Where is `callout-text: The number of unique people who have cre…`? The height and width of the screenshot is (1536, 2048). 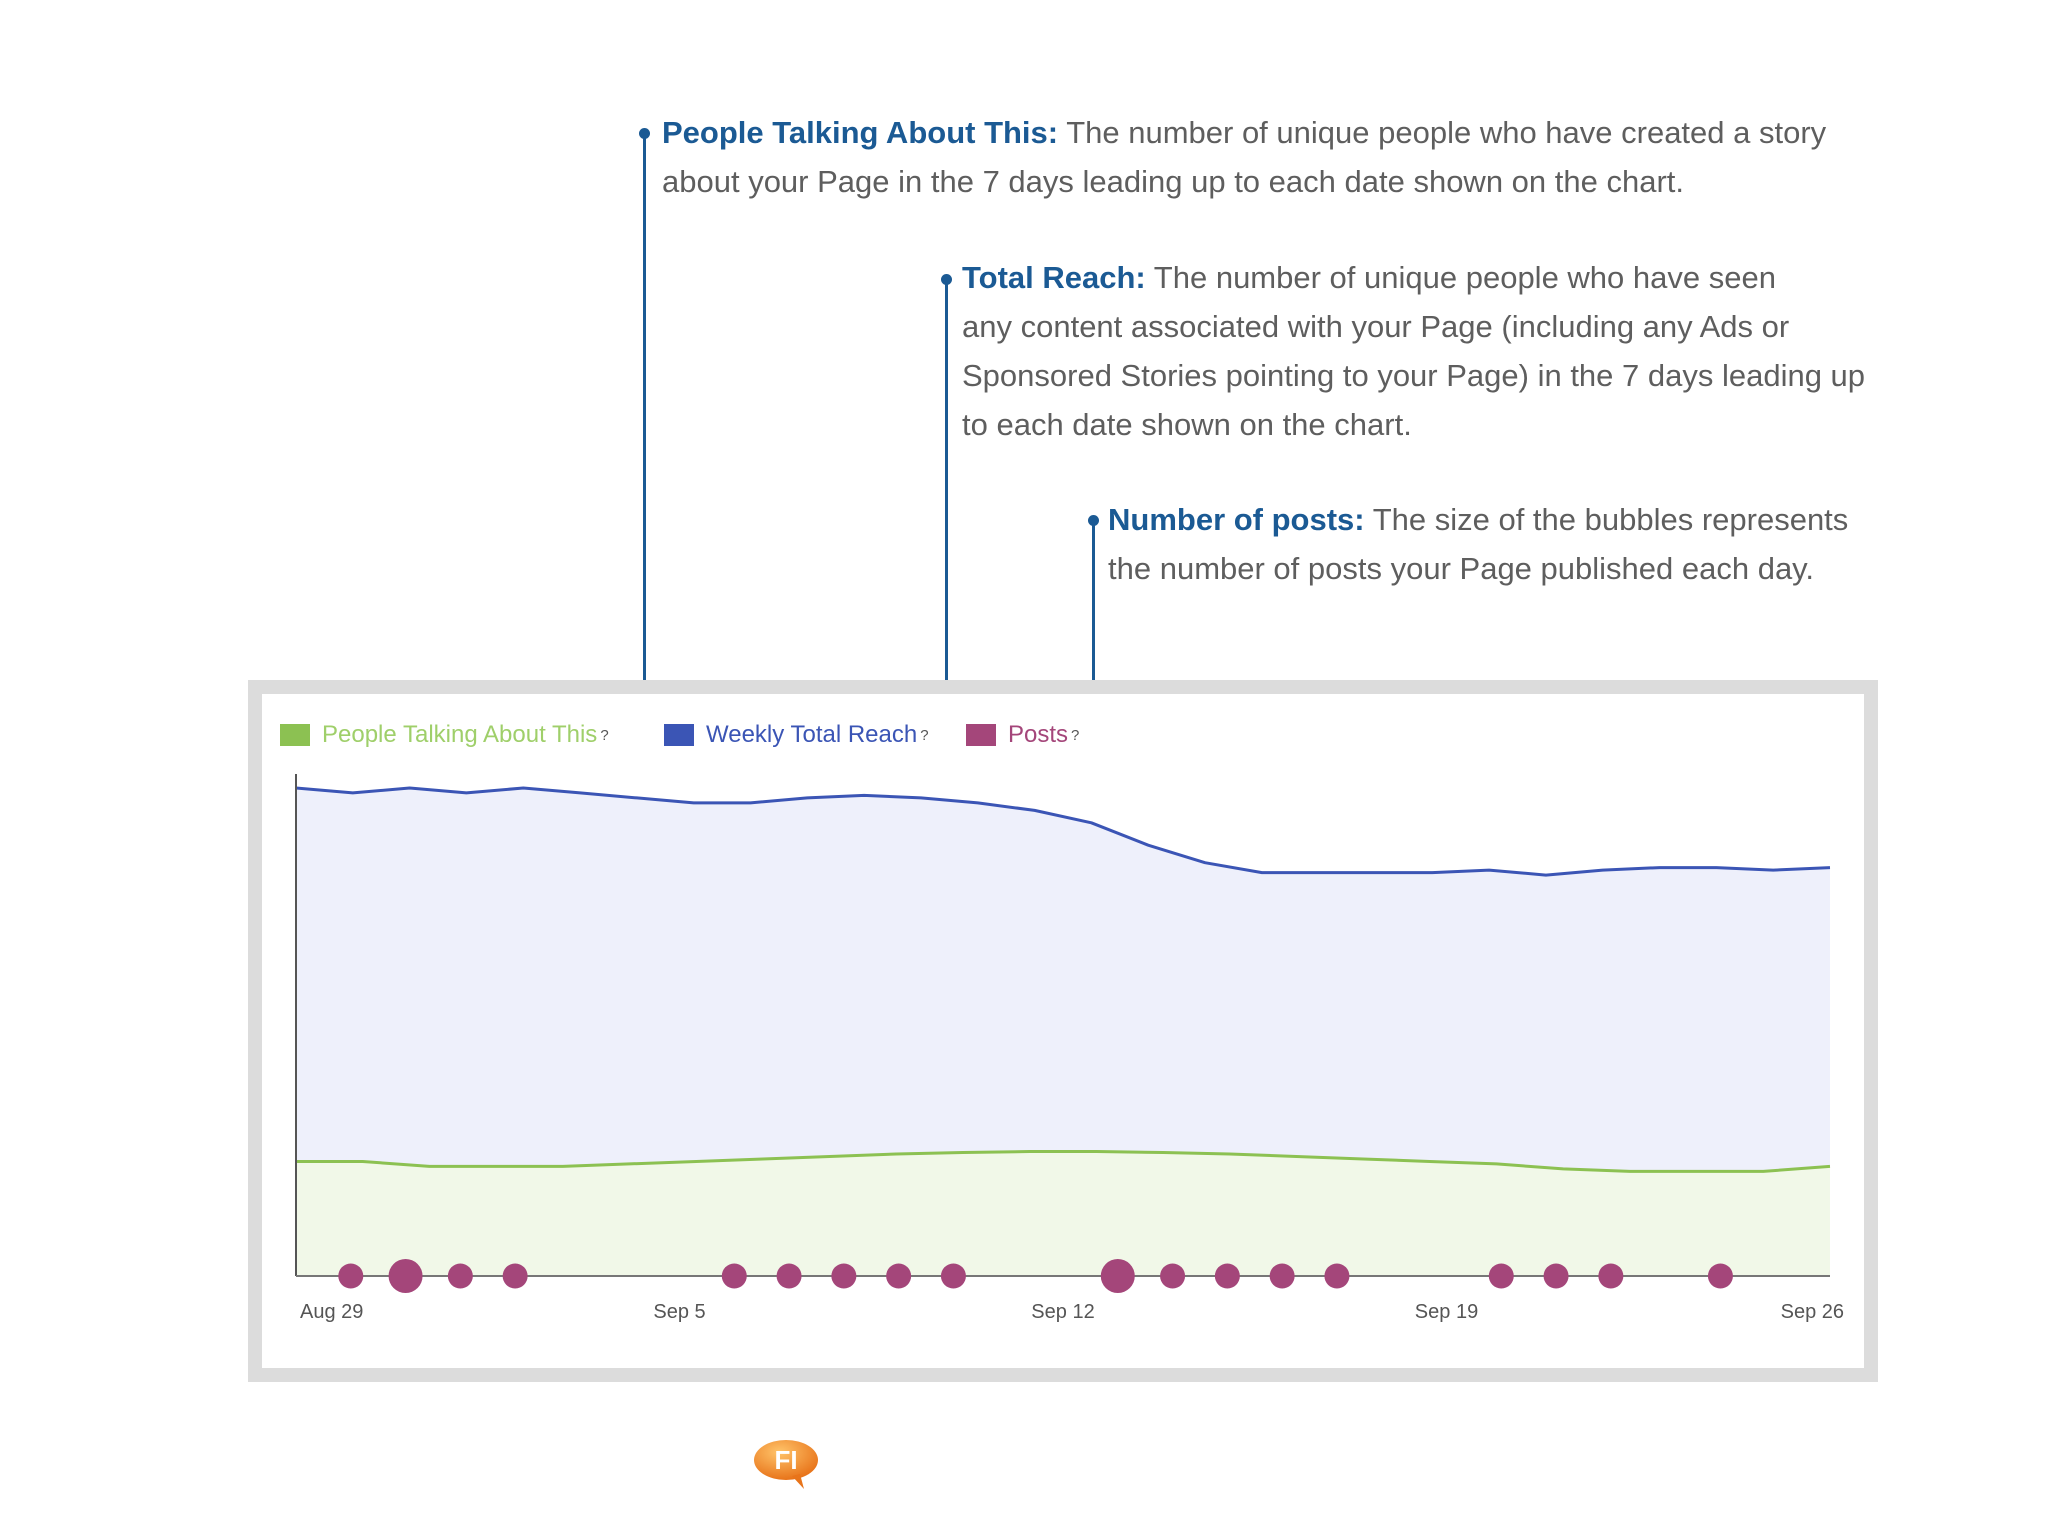 callout-text: The number of unique people who have cre… is located at coordinates (1446, 132).